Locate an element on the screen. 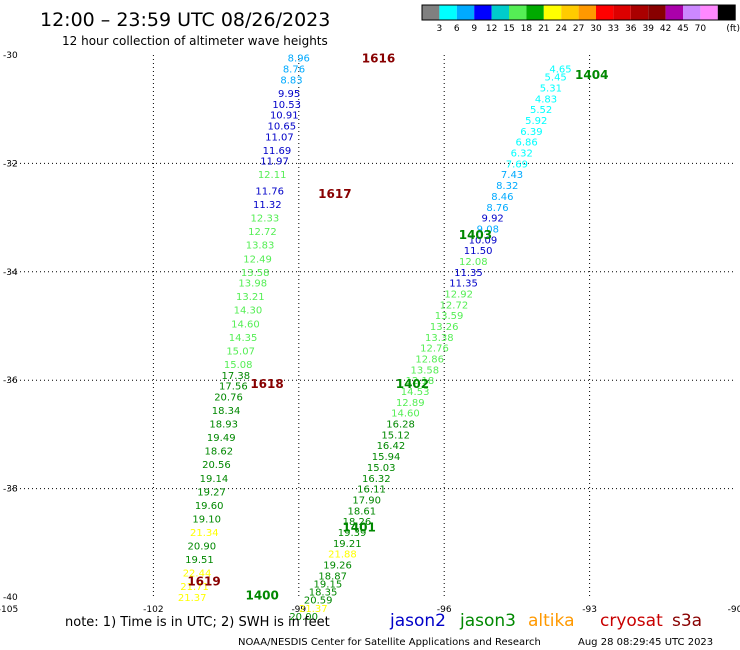 The image size is (740, 650). swh-value: 19.26 is located at coordinates (337, 565).